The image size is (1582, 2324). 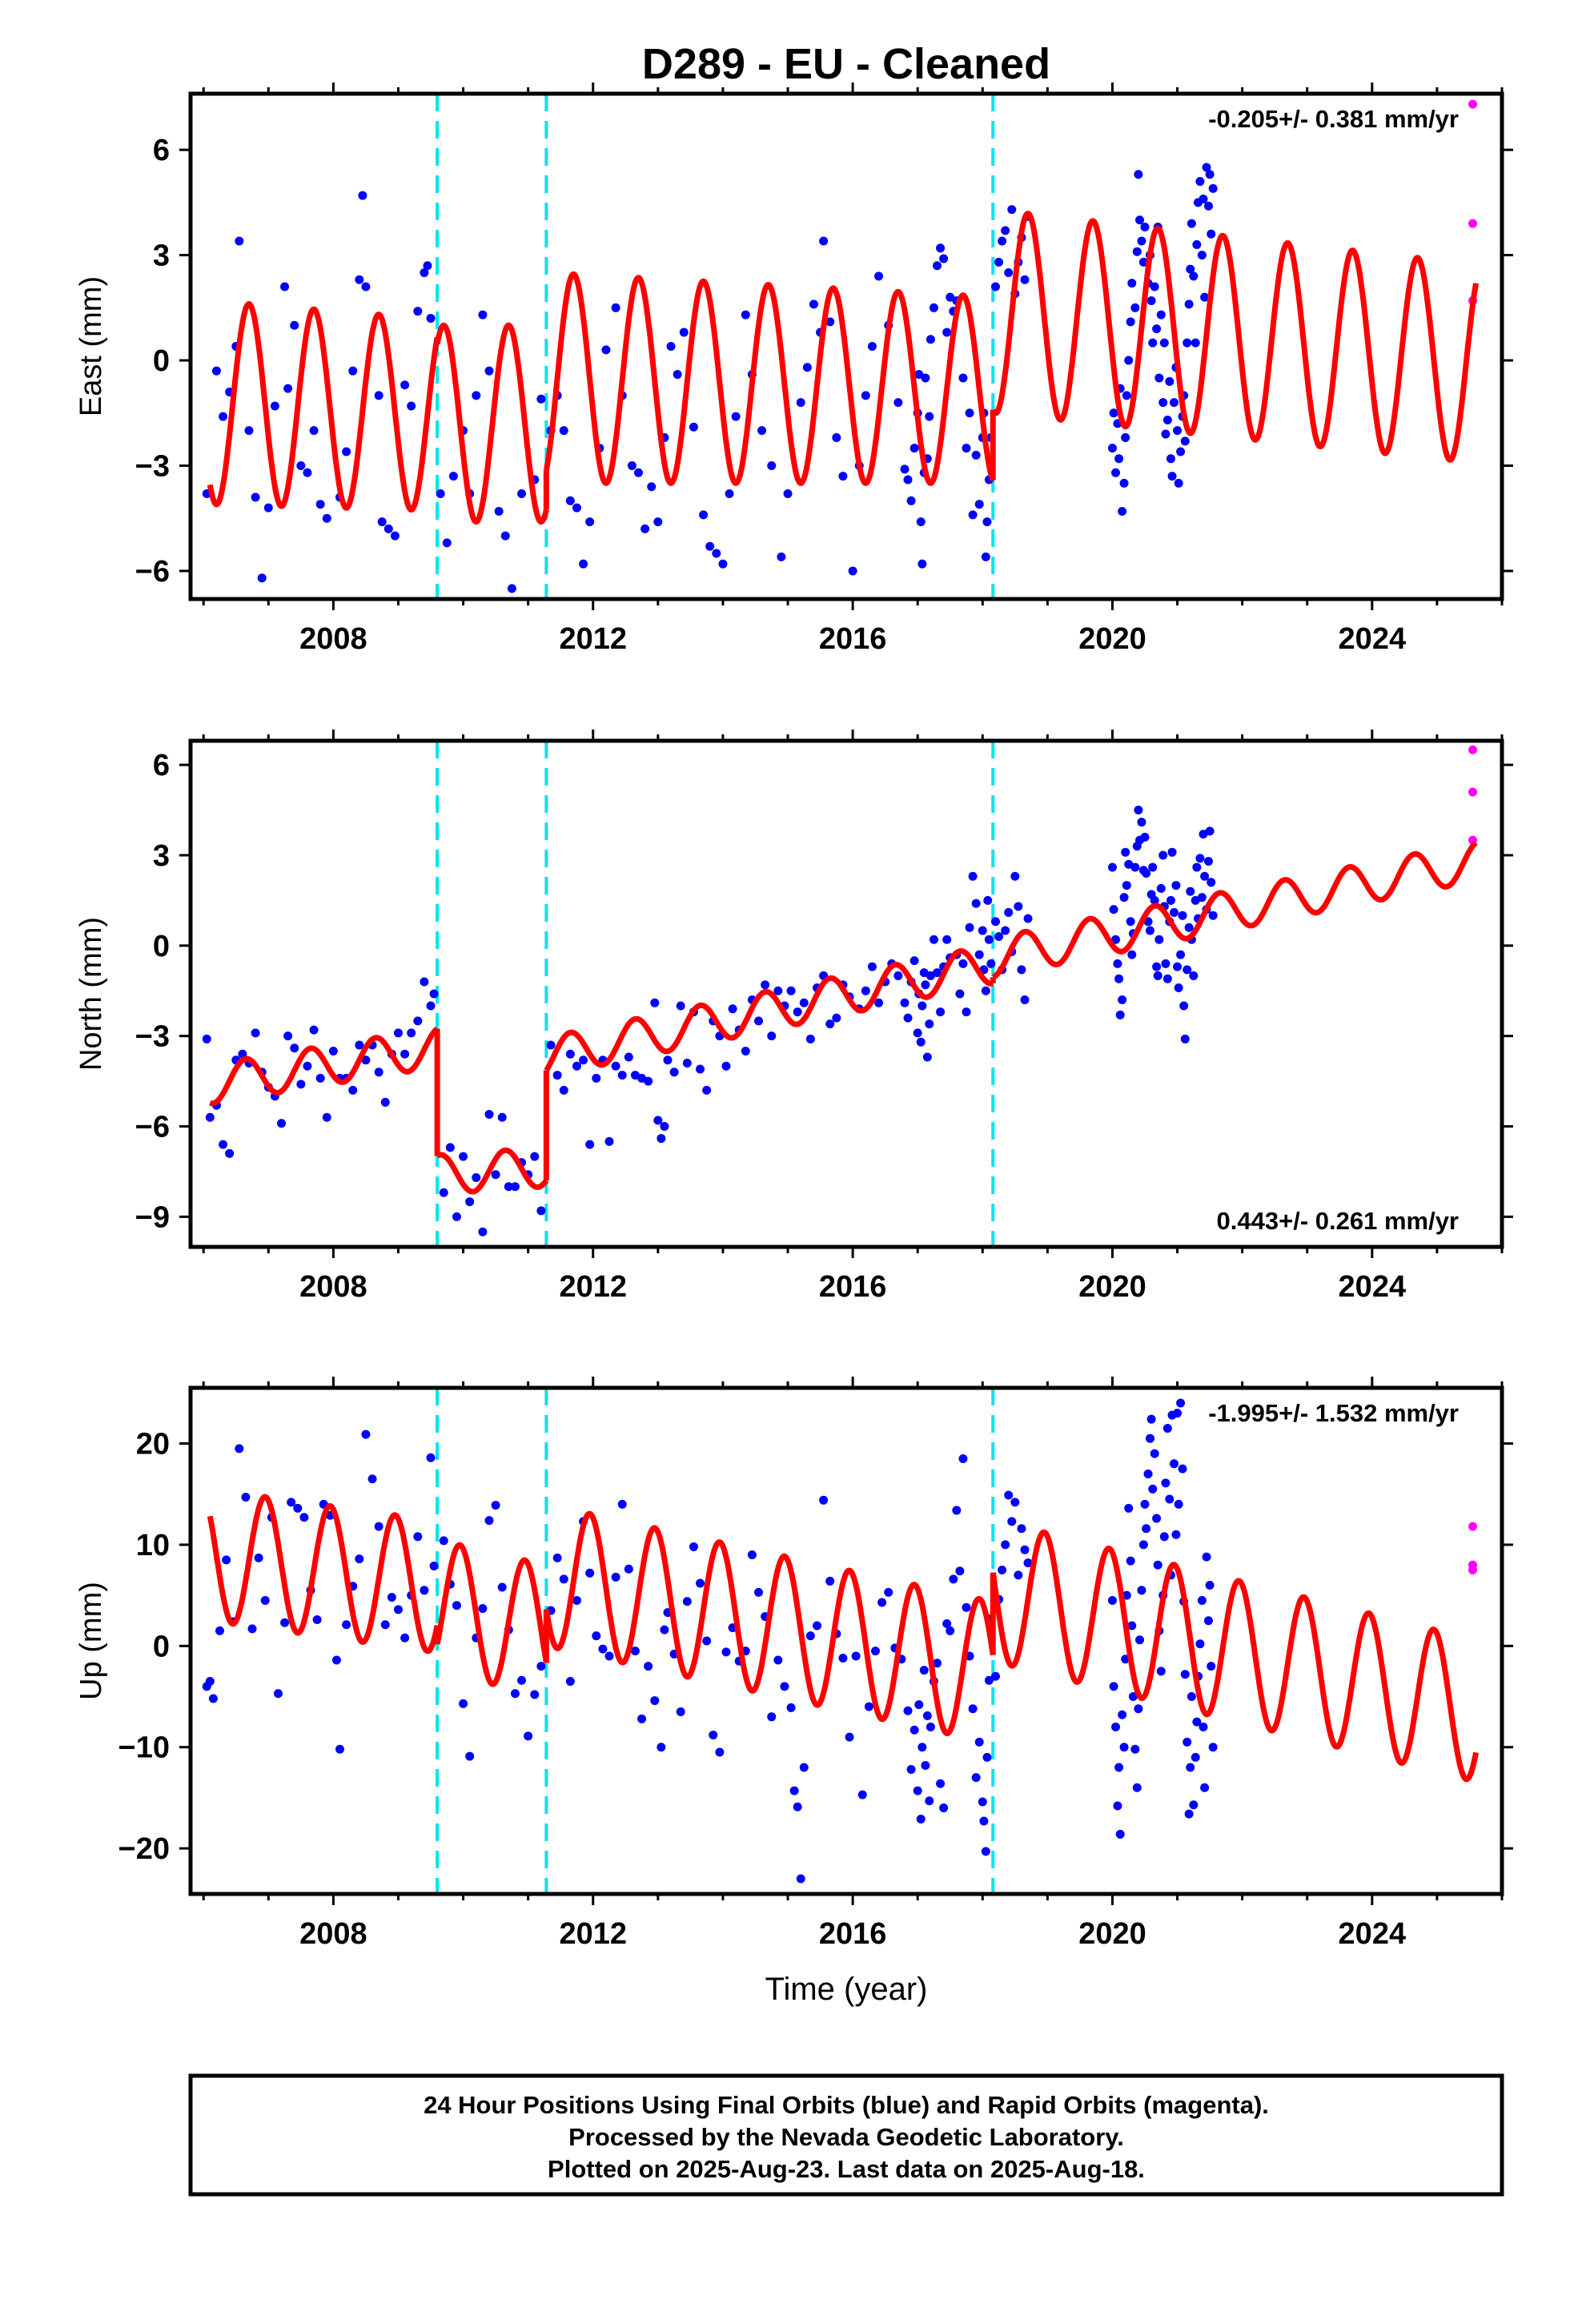 What do you see at coordinates (1373, 1934) in the screenshot?
I see `x-tick-label: 2024` at bounding box center [1373, 1934].